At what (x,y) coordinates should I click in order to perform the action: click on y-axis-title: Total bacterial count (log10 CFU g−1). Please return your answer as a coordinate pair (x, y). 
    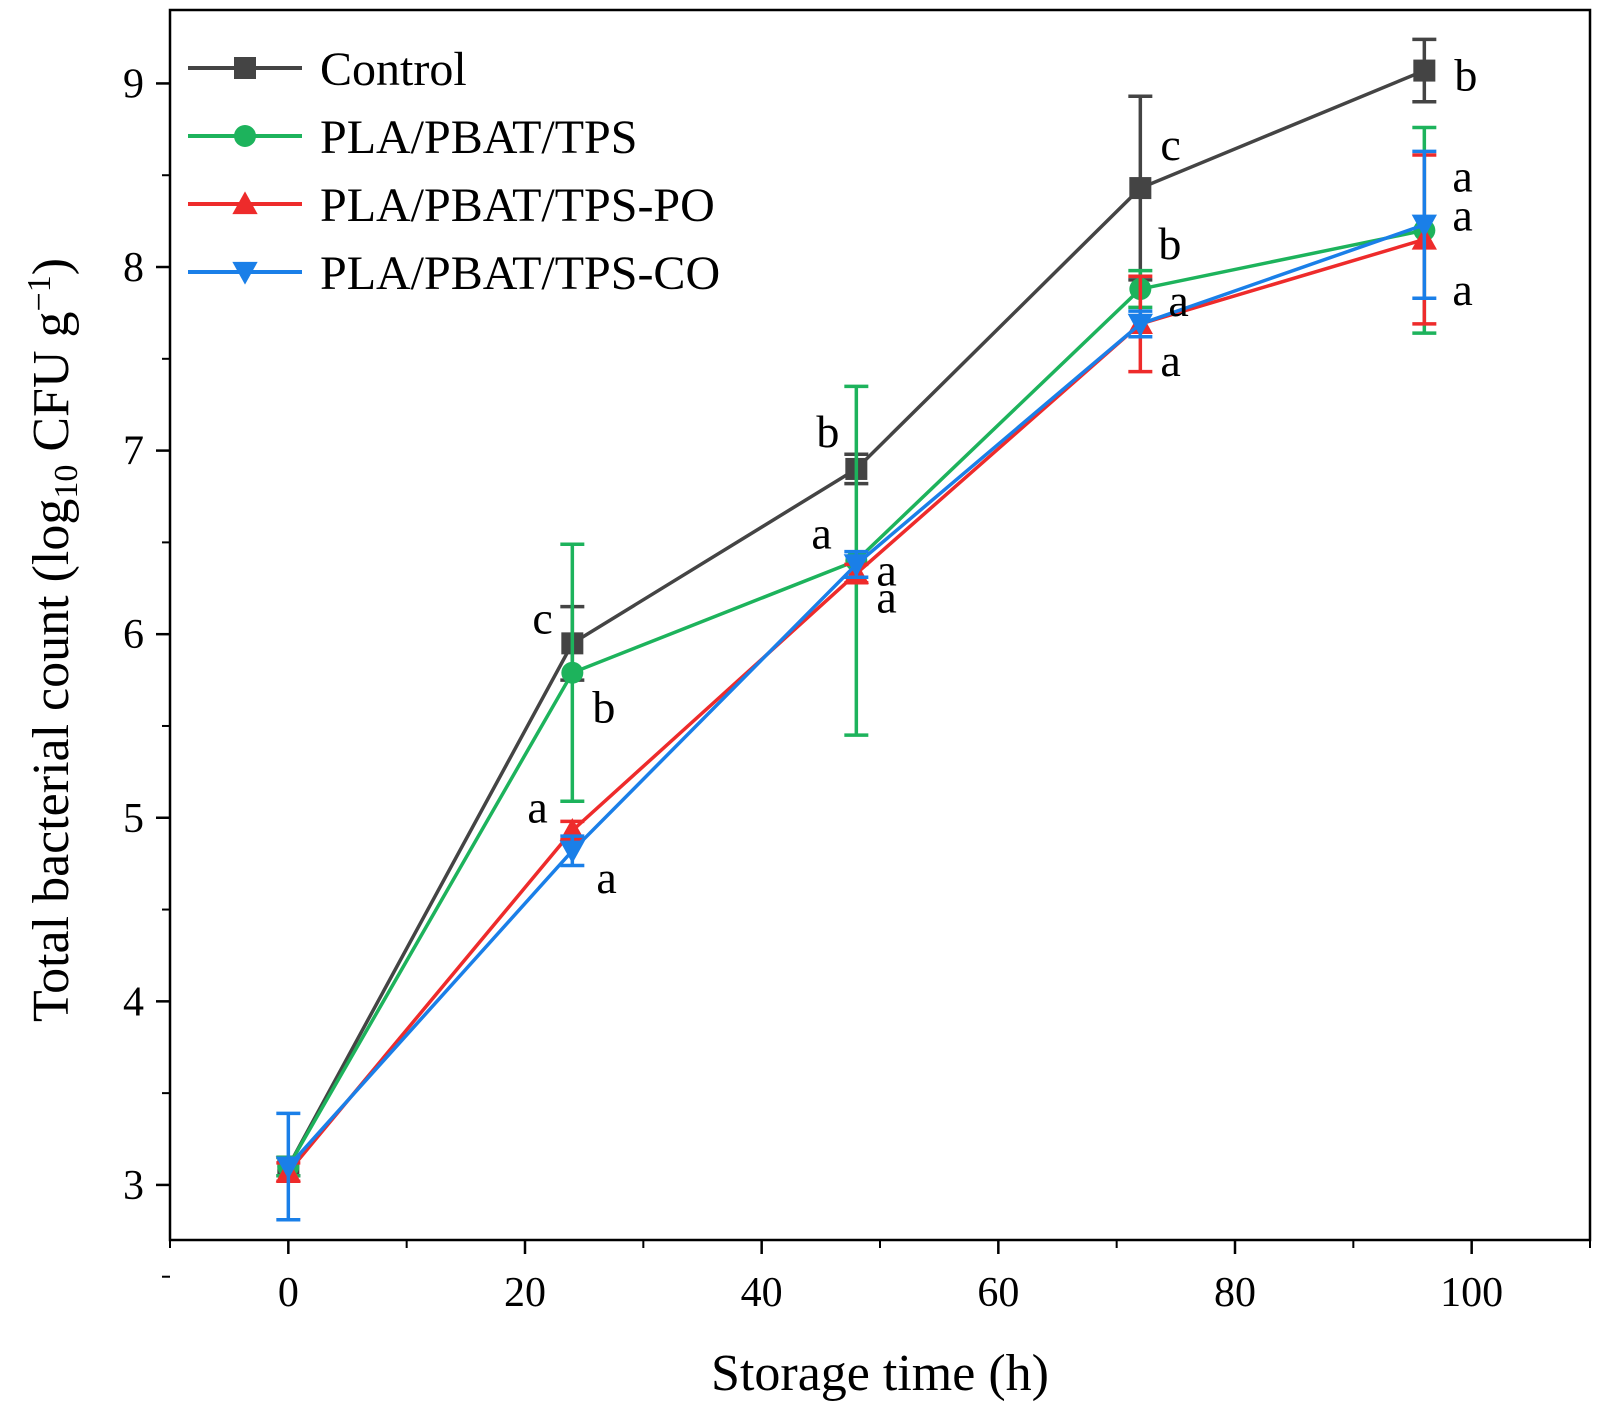
    Looking at the image, I should click on (53, 640).